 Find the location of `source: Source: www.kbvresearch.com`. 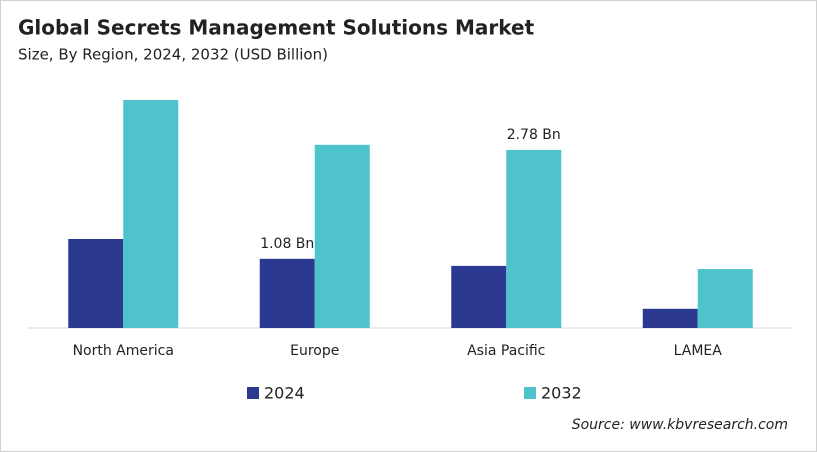

source: Source: www.kbvresearch.com is located at coordinates (680, 425).